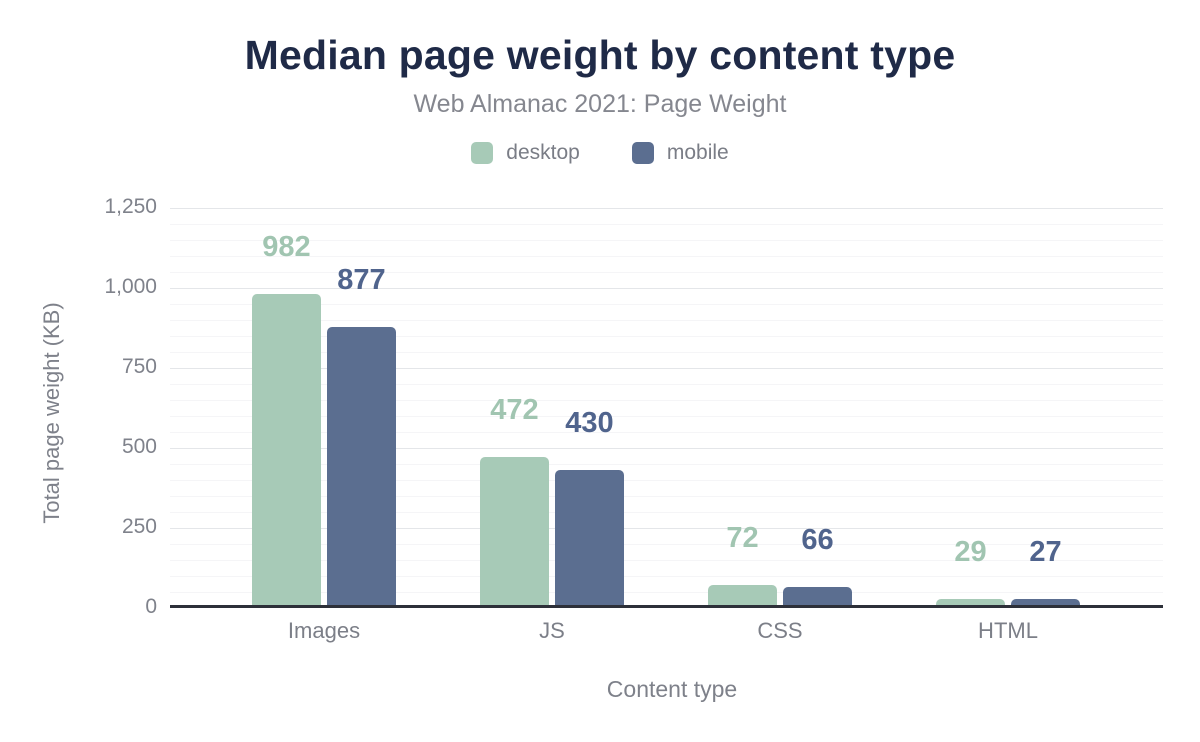  What do you see at coordinates (600, 104) in the screenshot?
I see `chart-subtitle: Web Almanac 2021: Page Weight` at bounding box center [600, 104].